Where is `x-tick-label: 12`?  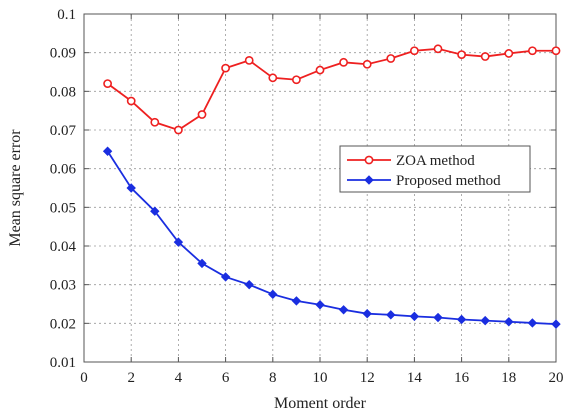 x-tick-label: 12 is located at coordinates (367, 378).